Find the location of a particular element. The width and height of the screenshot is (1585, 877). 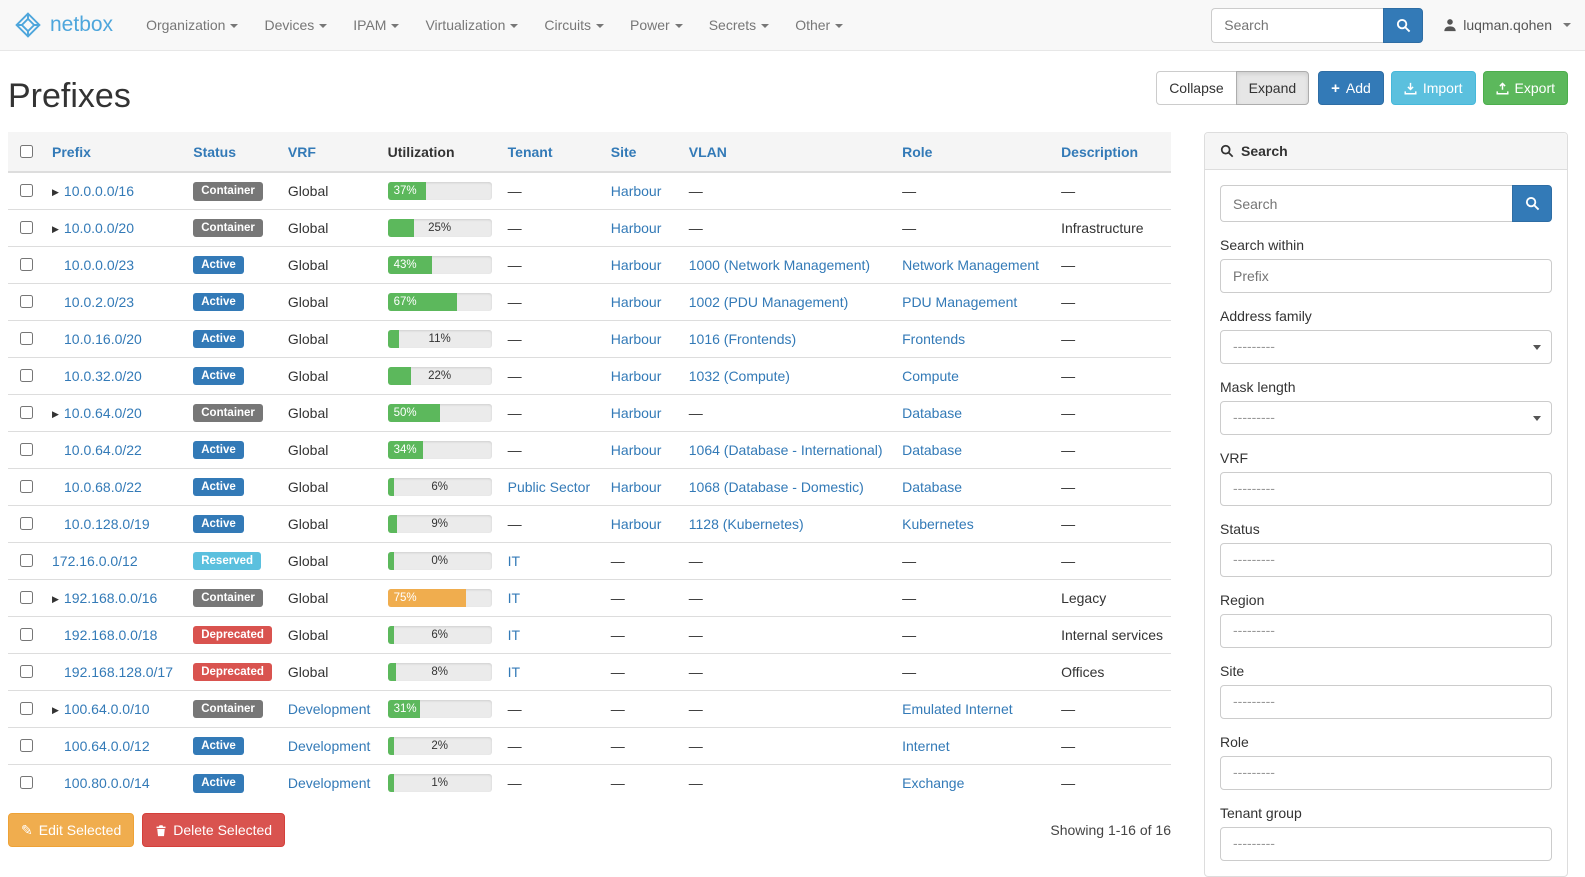

prefix-link: 10.0.68.0/22 is located at coordinates (103, 486).